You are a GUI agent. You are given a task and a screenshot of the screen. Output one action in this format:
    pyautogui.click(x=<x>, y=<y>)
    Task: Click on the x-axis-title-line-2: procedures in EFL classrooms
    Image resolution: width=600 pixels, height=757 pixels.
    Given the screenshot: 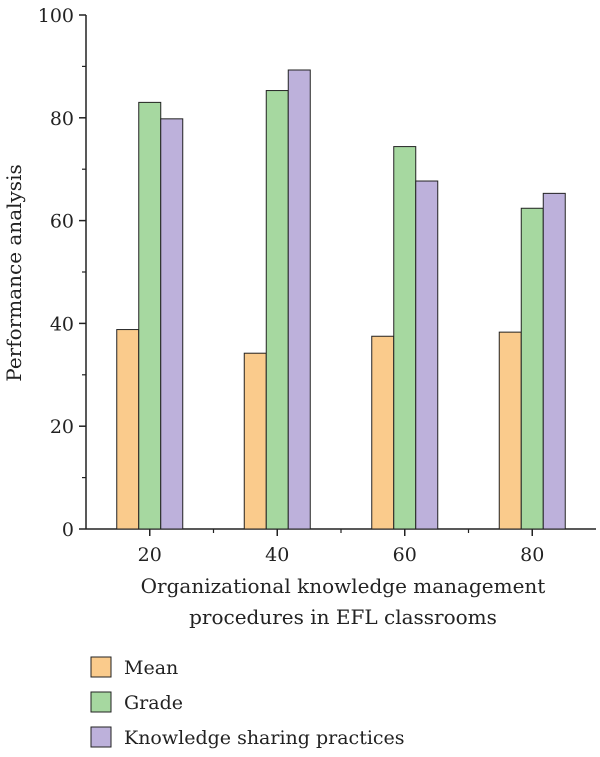 What is the action you would take?
    pyautogui.click(x=343, y=617)
    